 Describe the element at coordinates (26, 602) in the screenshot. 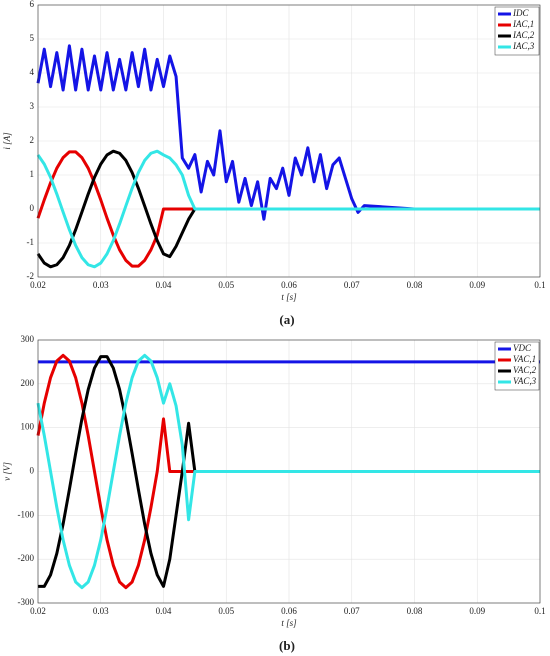

I see `y-tick-label: -300` at that location.